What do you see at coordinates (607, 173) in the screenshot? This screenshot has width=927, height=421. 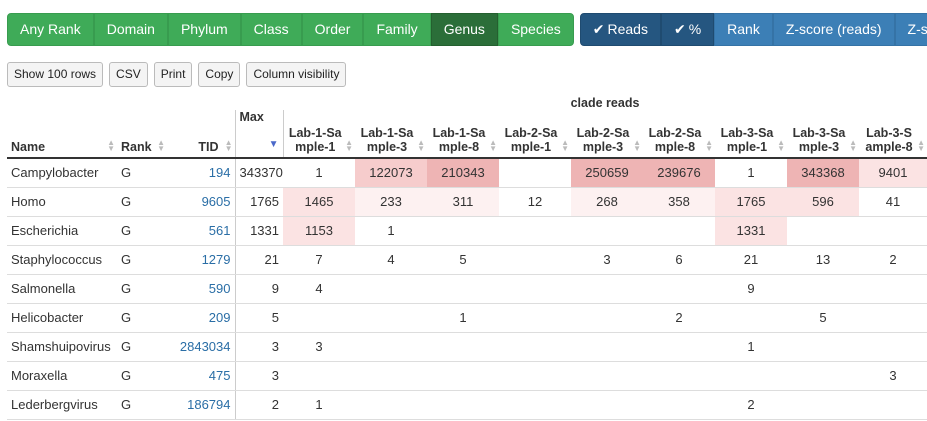 I see `sample-value: 250659` at bounding box center [607, 173].